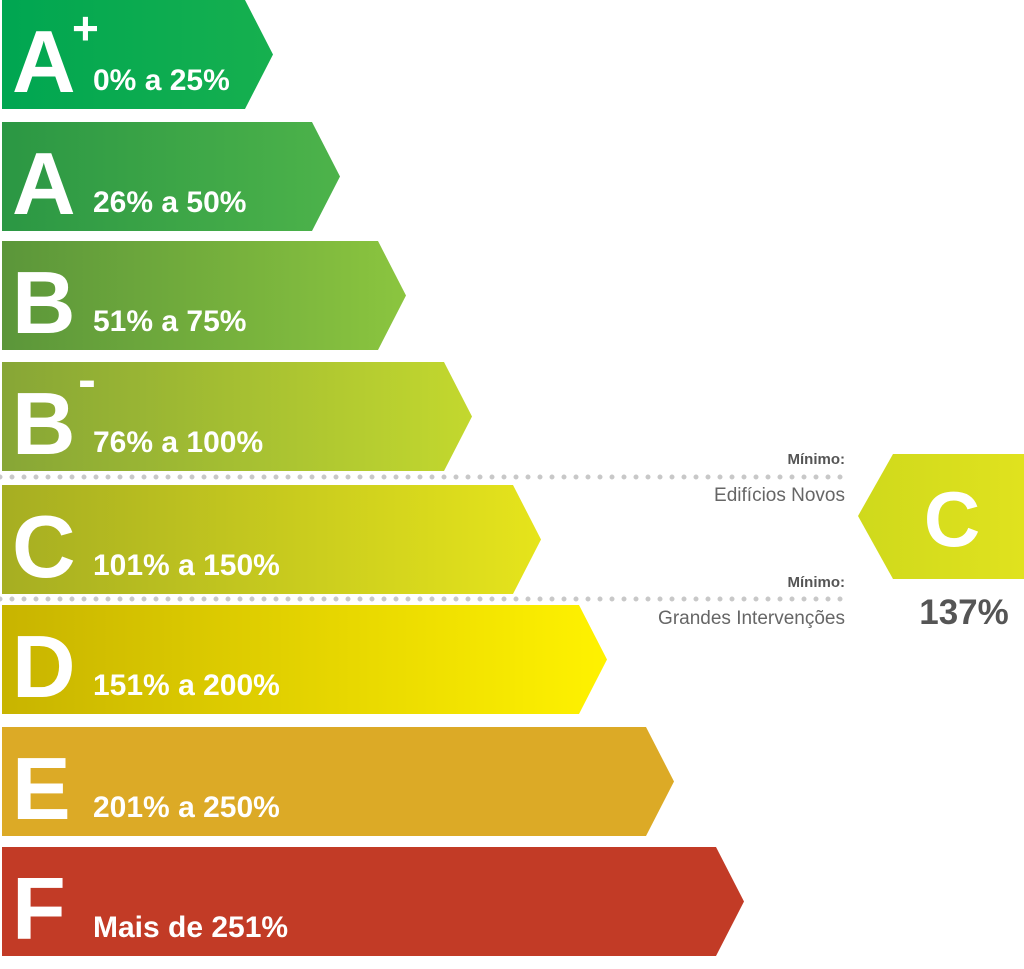 Image resolution: width=1024 pixels, height=969 pixels. I want to click on threshold-label: Edifícios Novos, so click(779, 495).